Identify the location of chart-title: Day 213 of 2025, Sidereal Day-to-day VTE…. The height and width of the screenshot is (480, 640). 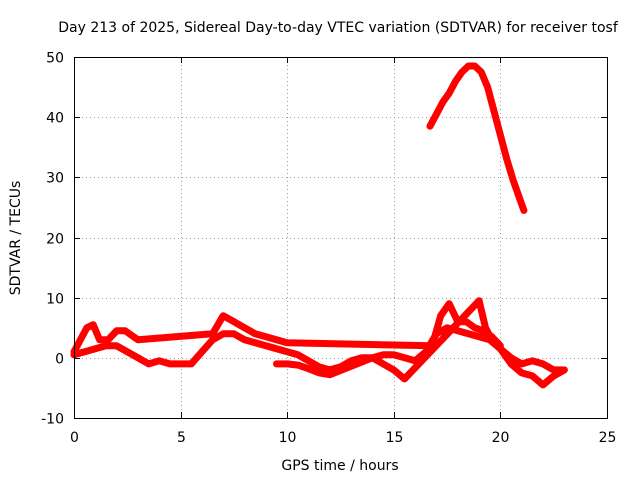
(338, 28).